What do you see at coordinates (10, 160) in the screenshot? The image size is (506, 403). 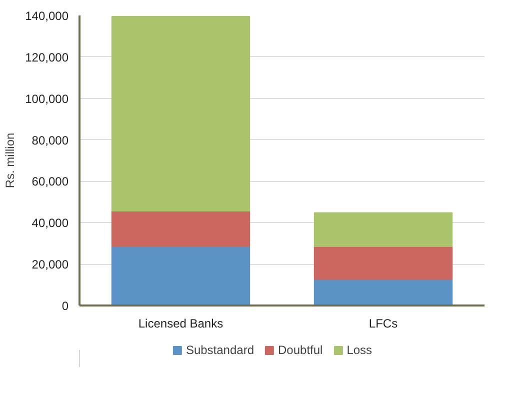 I see `y-axis-title: Rs. million` at bounding box center [10, 160].